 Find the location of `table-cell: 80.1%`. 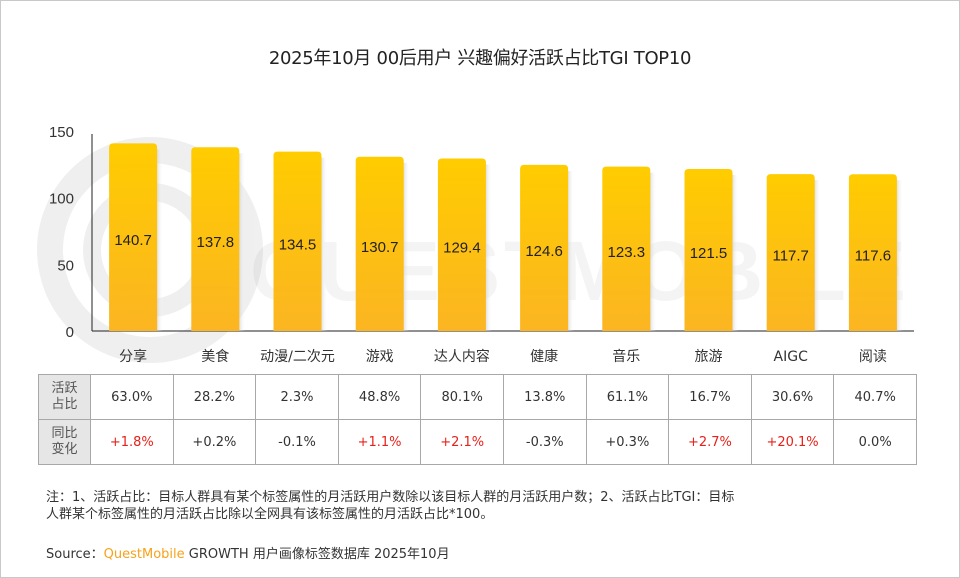

table-cell: 80.1% is located at coordinates (462, 397).